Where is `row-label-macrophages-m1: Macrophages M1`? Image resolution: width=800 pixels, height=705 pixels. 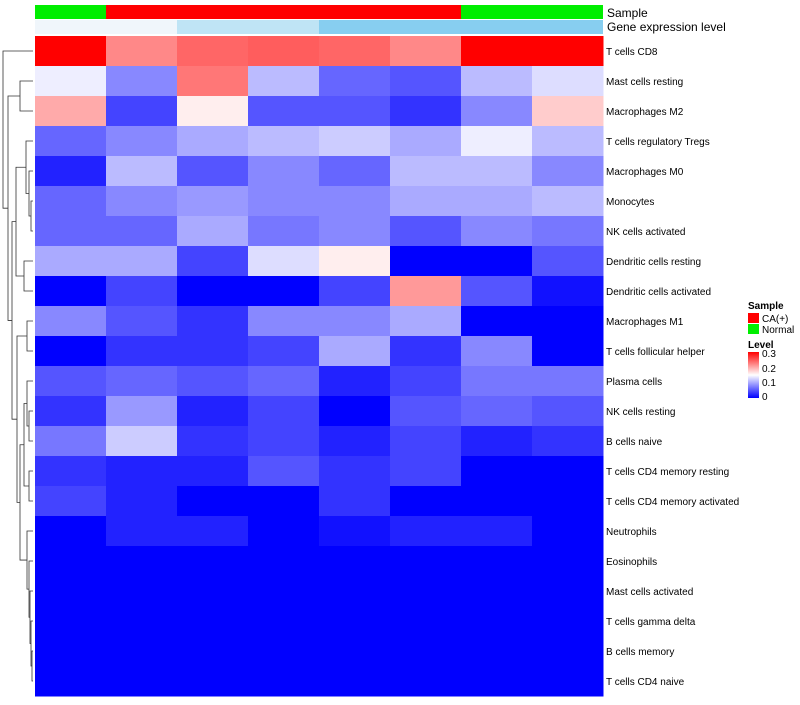 row-label-macrophages-m1: Macrophages M1 is located at coordinates (645, 322).